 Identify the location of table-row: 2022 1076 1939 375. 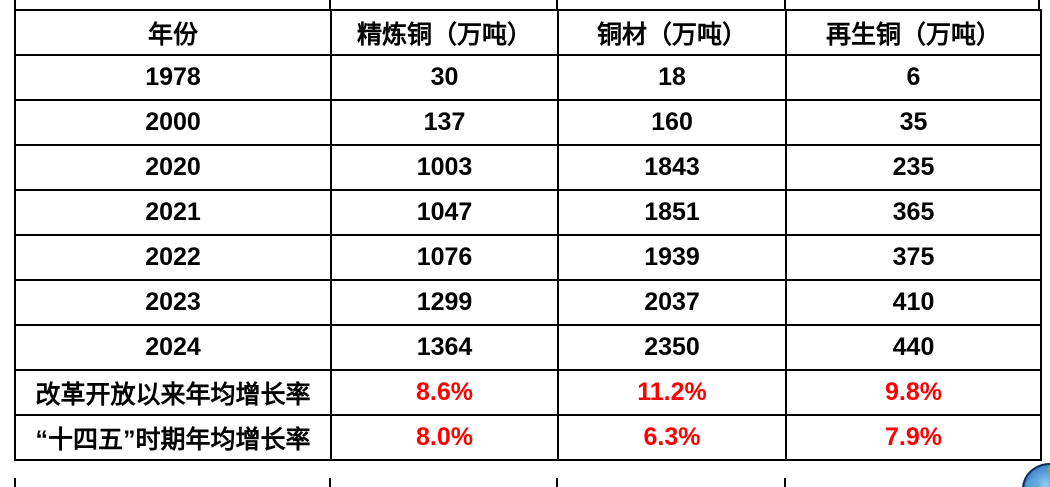
(528, 257).